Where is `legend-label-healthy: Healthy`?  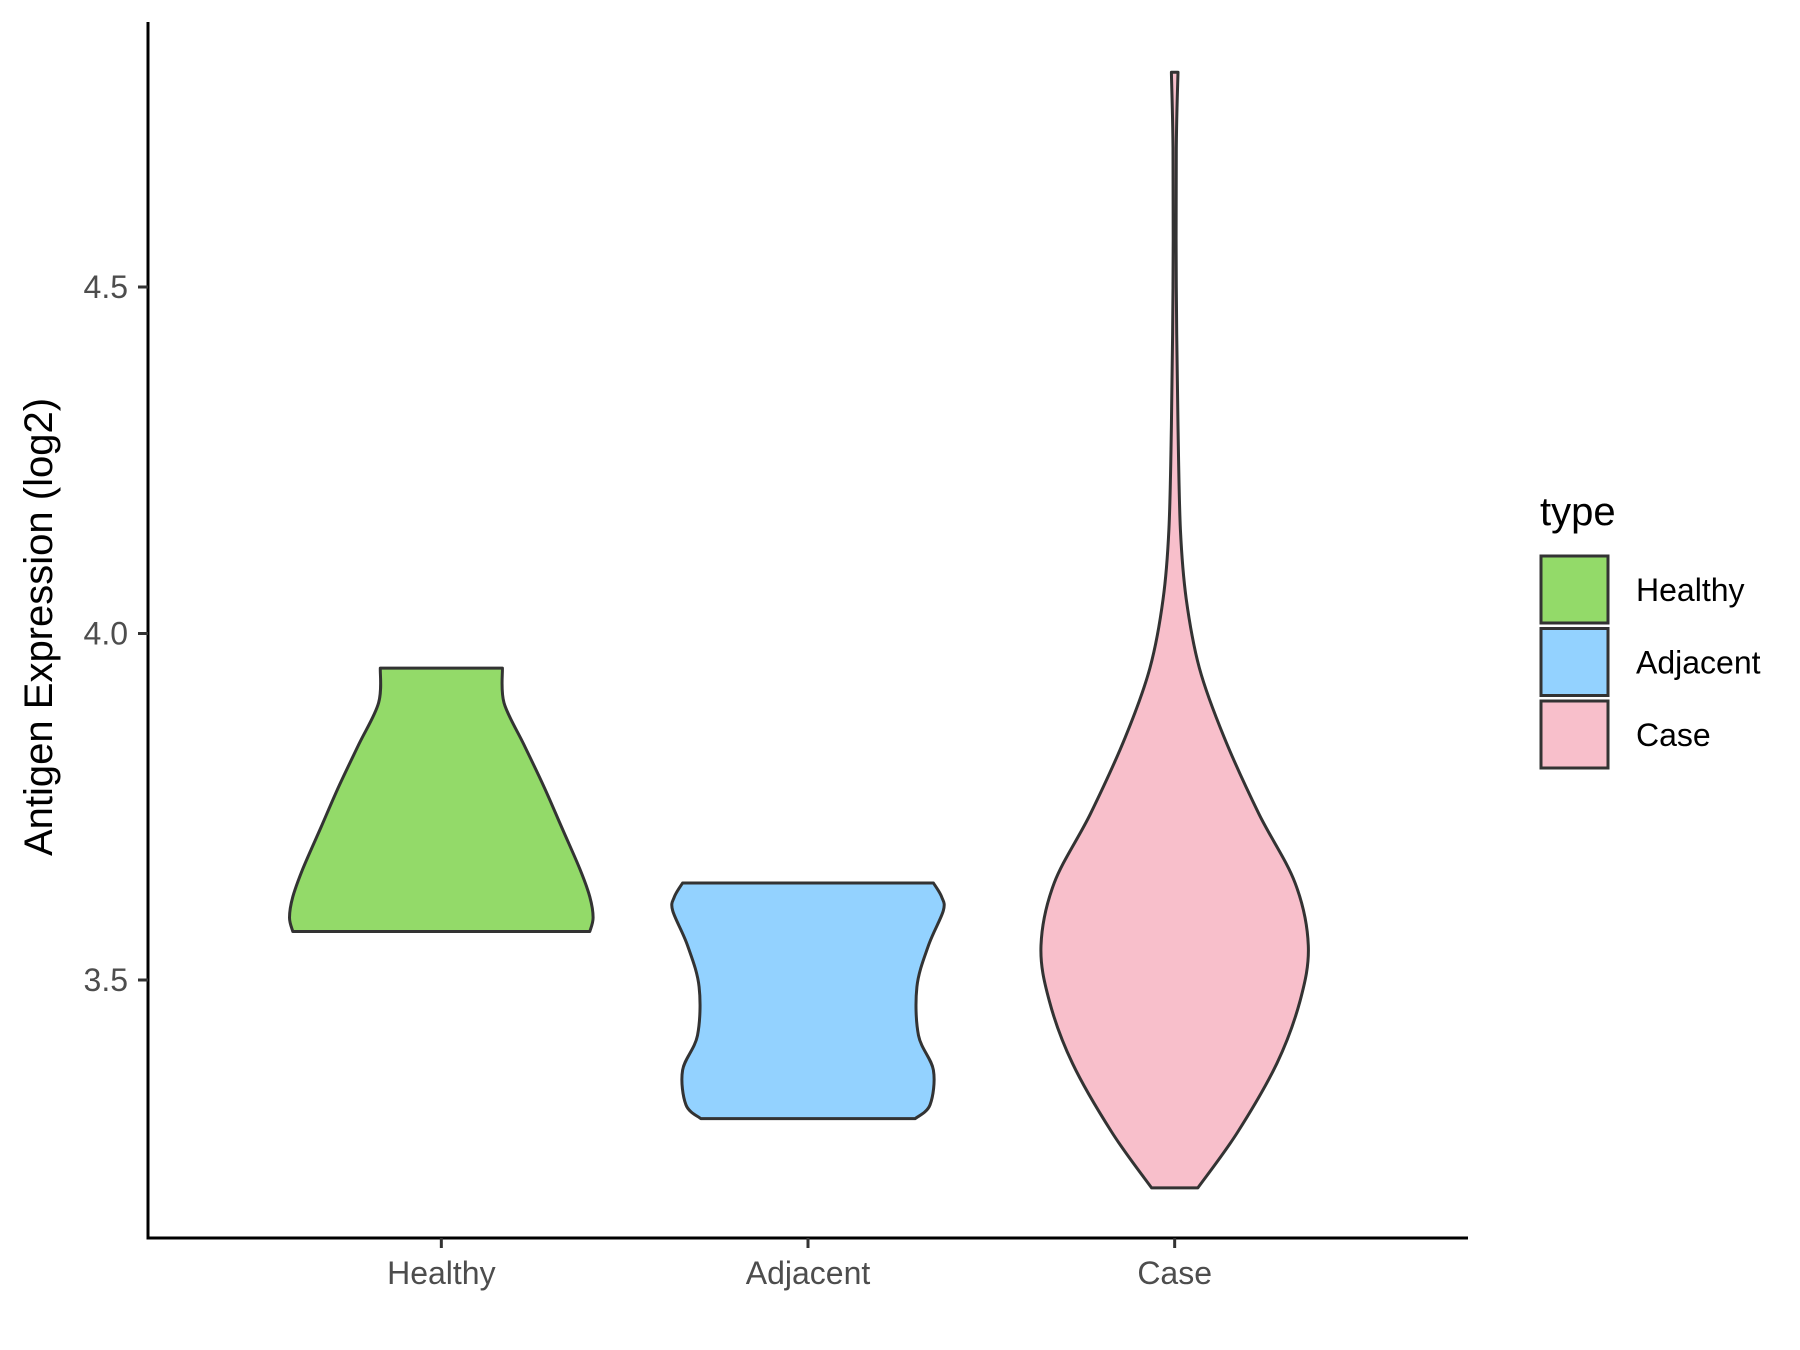 legend-label-healthy: Healthy is located at coordinates (1690, 590).